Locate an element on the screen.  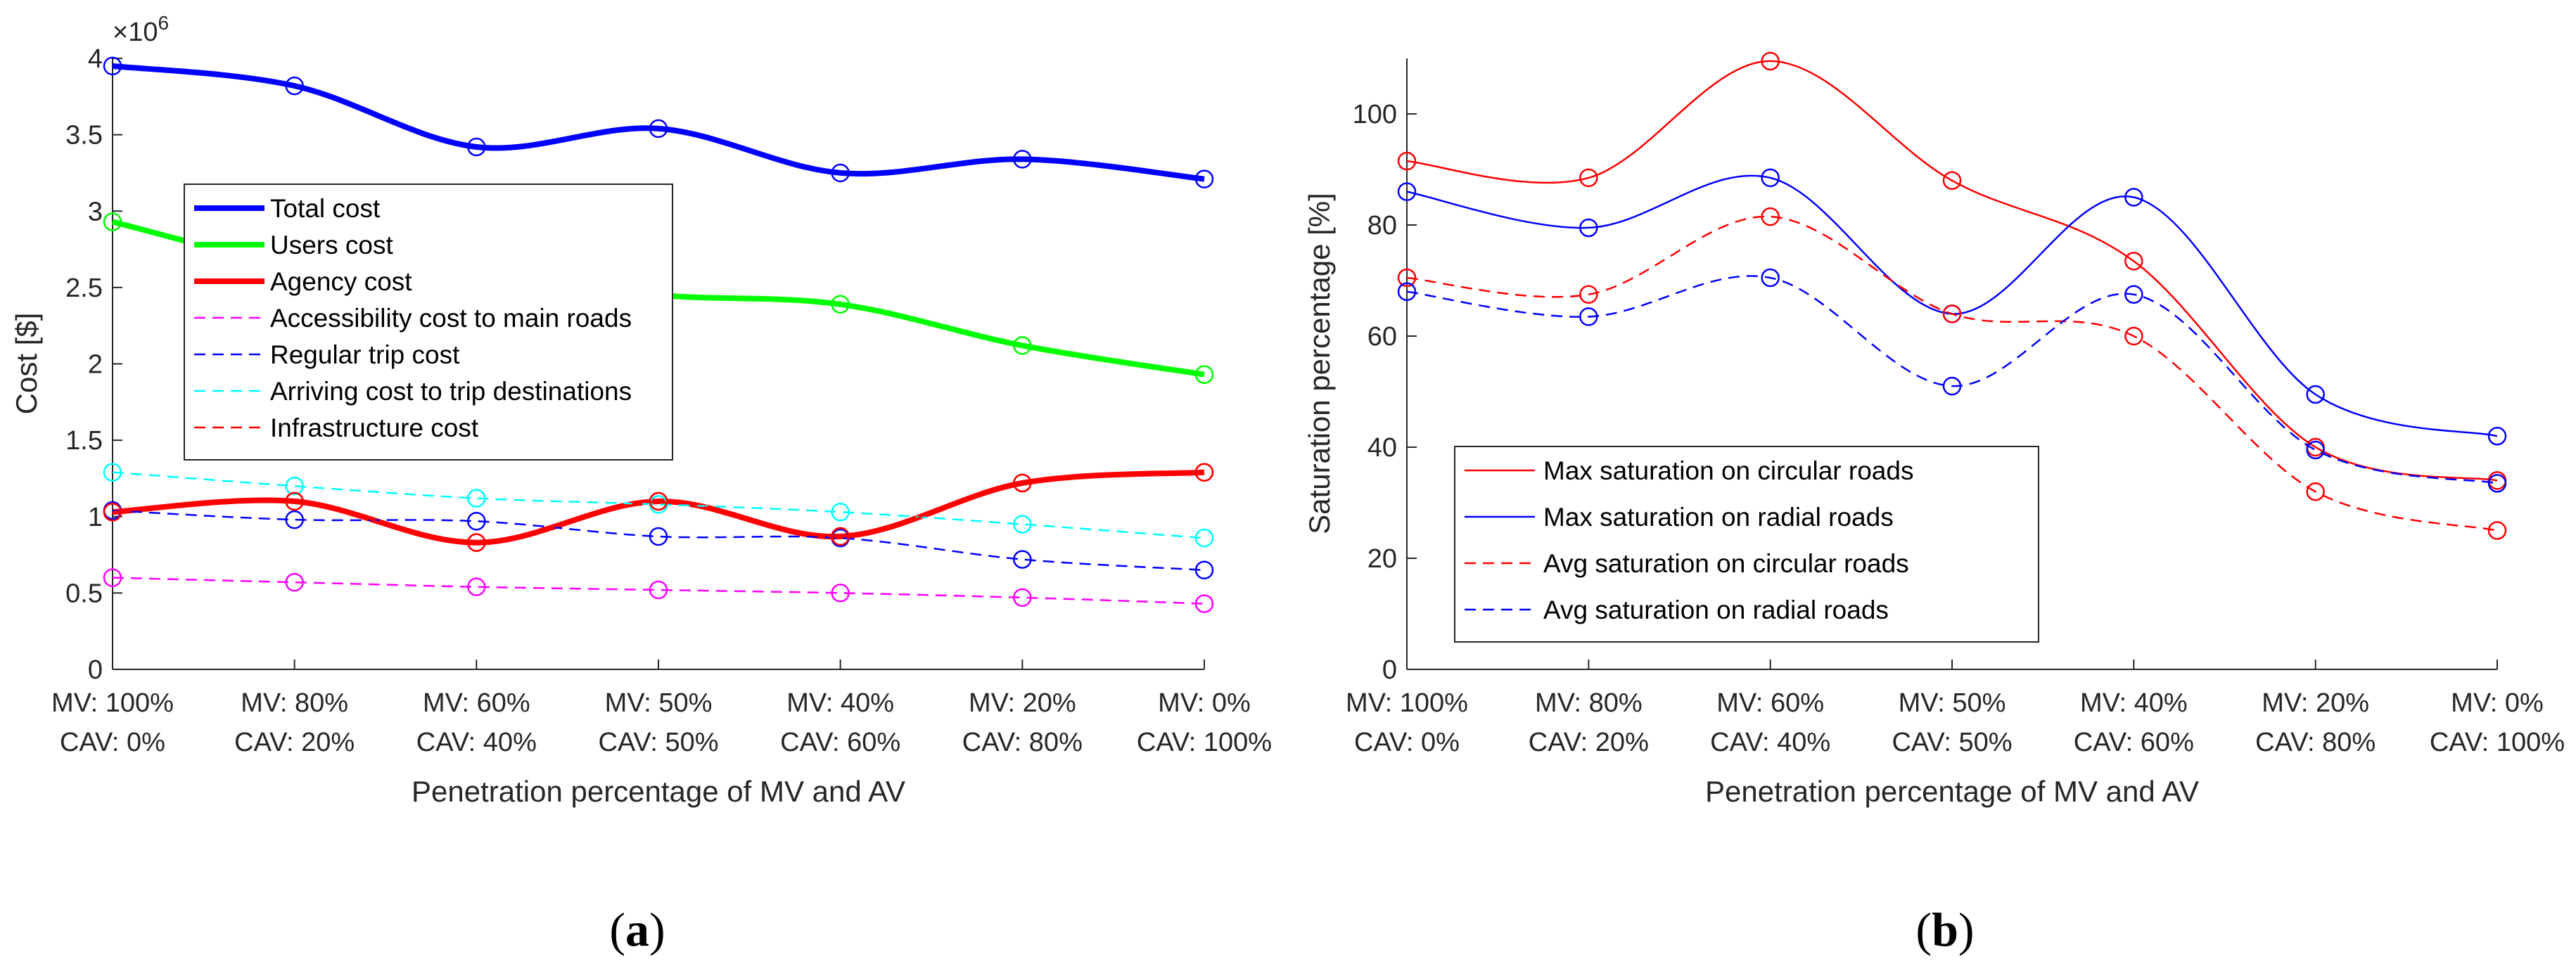
panel-a-y-ticks: 0 0.5 1 1.5 2 2.5 3 3.5 4 is located at coordinates (93, 364).